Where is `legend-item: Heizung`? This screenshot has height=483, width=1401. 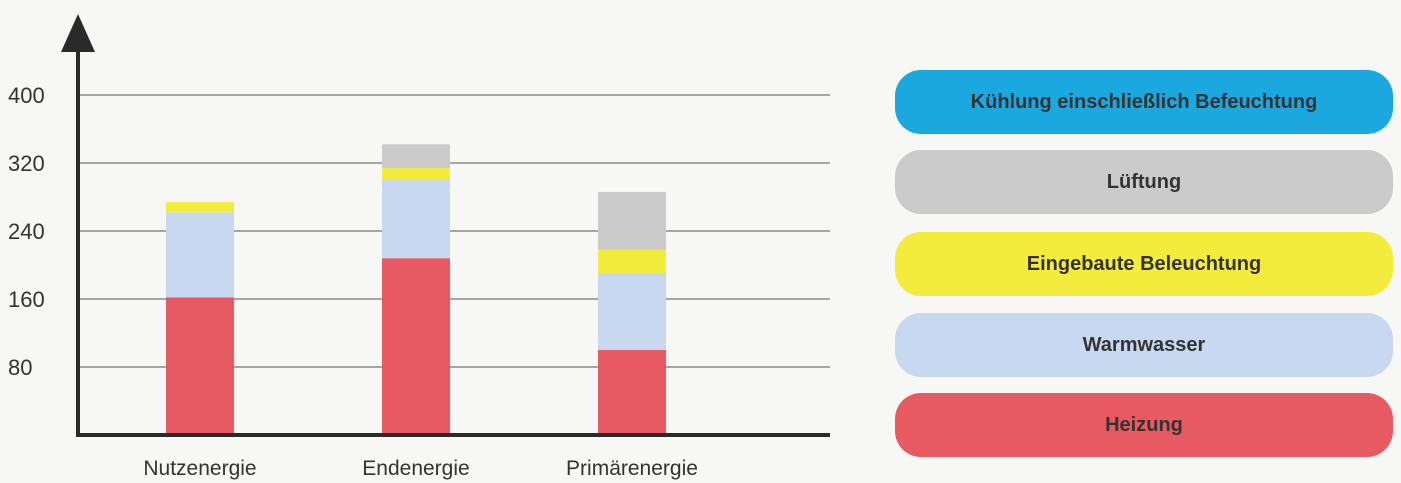
legend-item: Heizung is located at coordinates (1144, 425).